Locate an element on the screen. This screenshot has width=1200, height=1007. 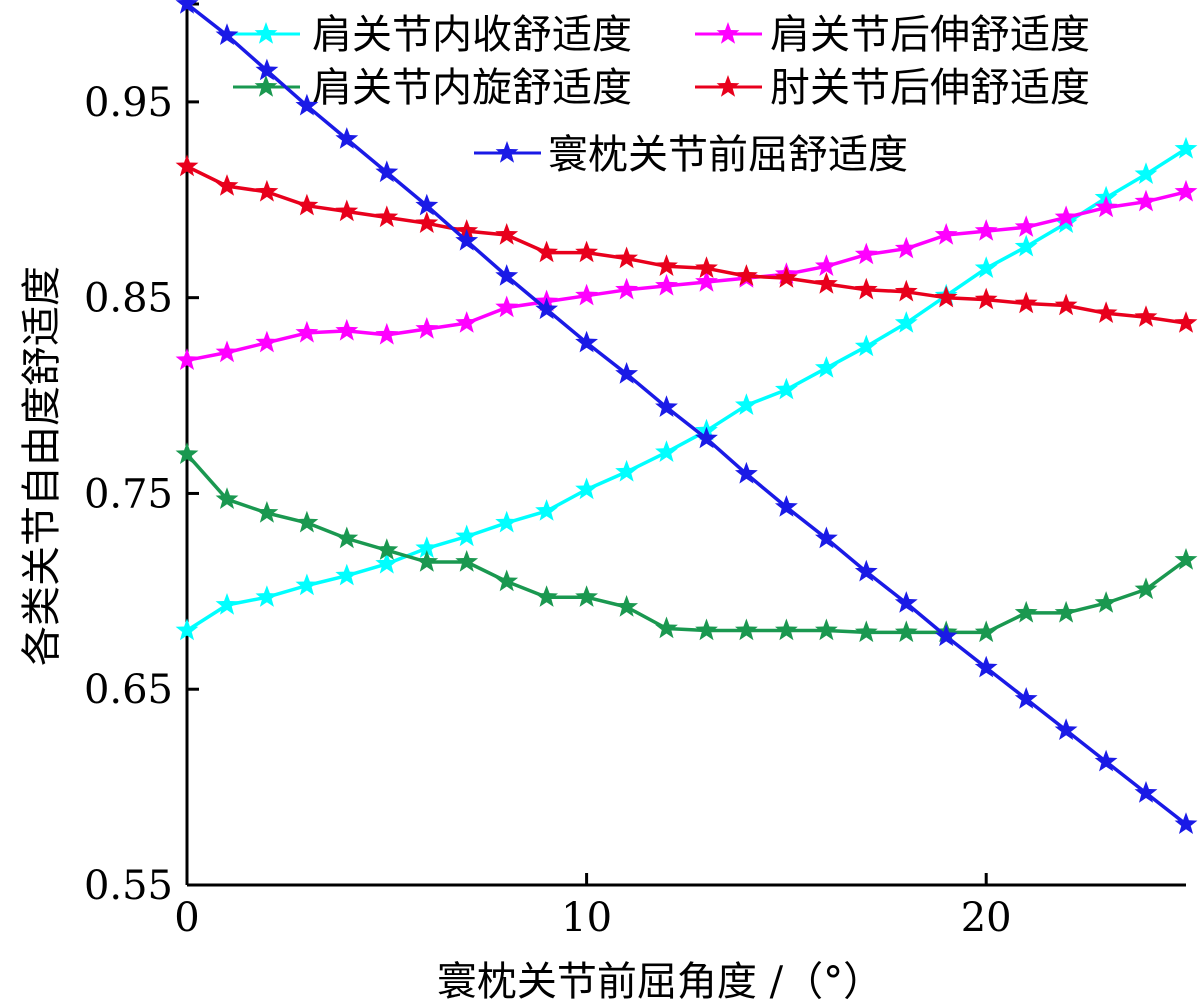
legend-entry-4: 寰枕关节前屈舒适度 is located at coordinates (691, 155).